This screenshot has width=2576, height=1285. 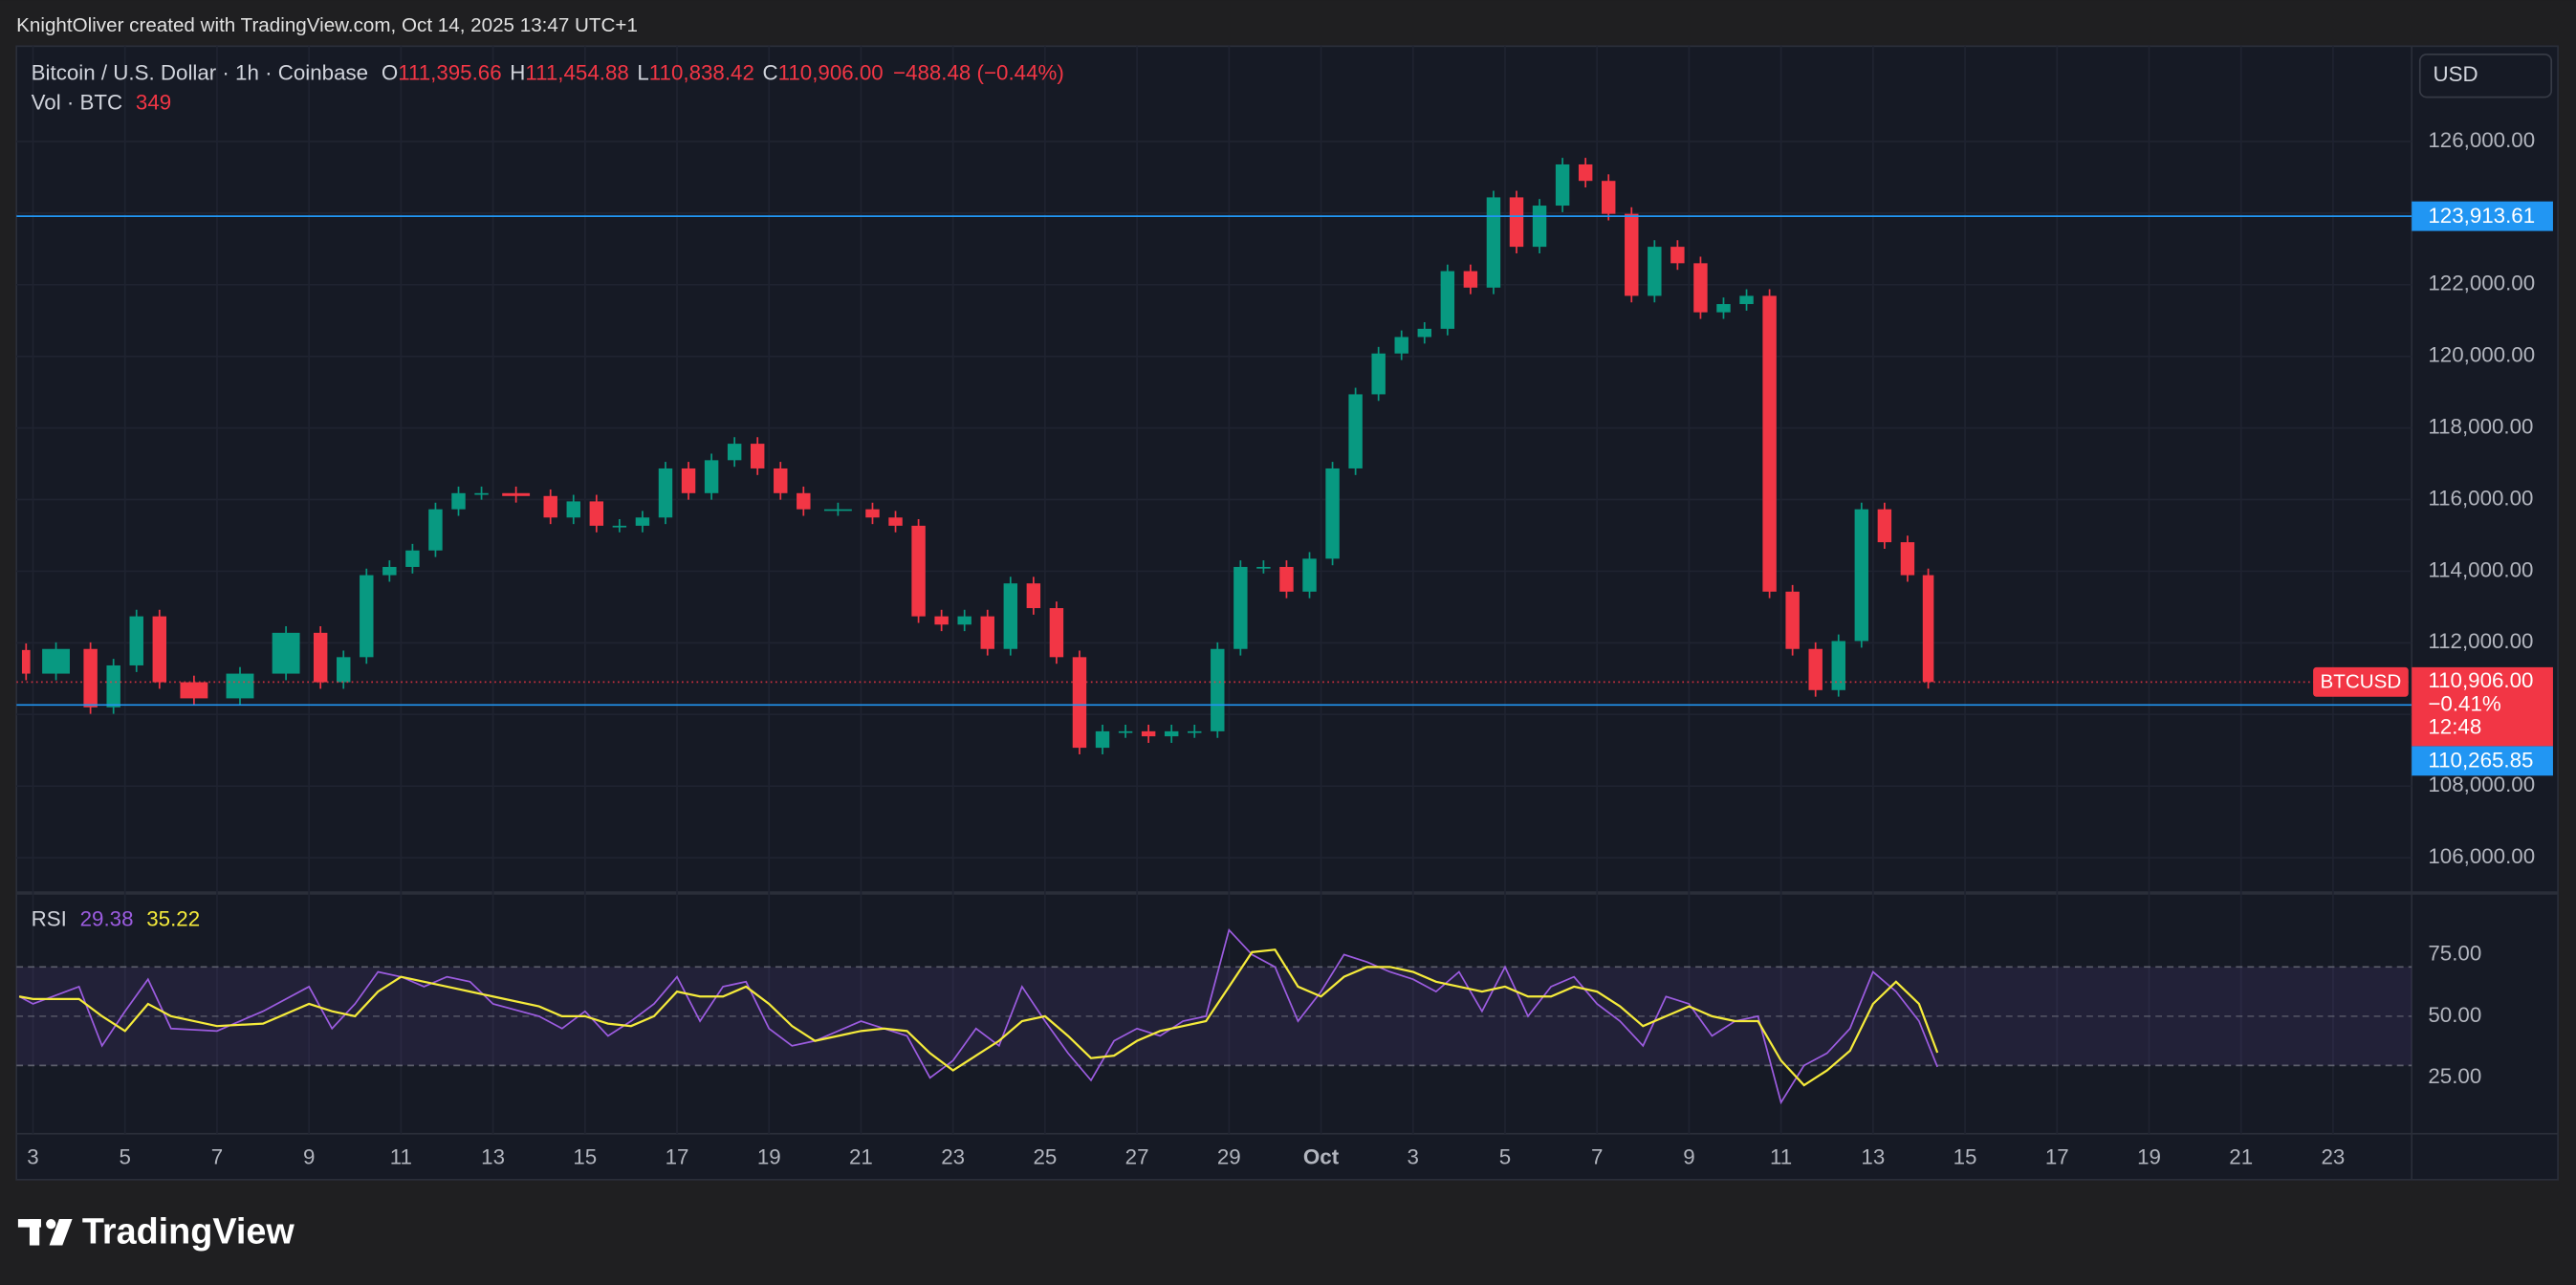 What do you see at coordinates (861, 1156) in the screenshot?
I see `x-tick-label: 21` at bounding box center [861, 1156].